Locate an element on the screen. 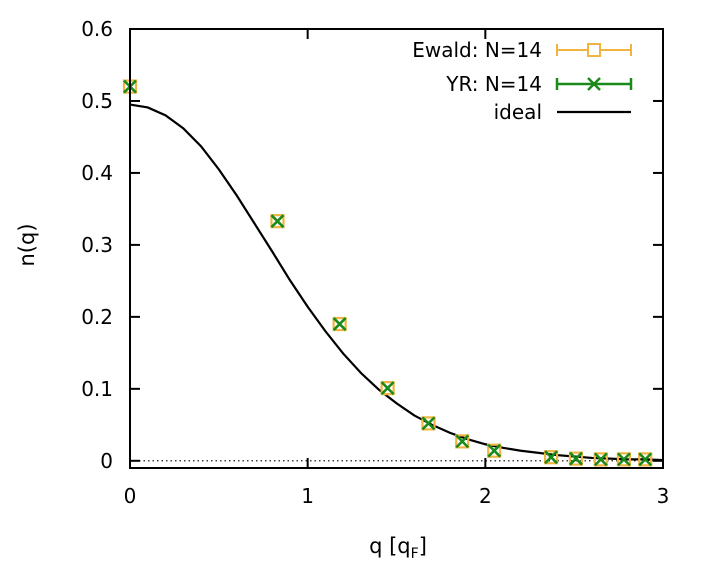 This screenshot has height=588, width=710. legend-sample-ewald is located at coordinates (594, 50).